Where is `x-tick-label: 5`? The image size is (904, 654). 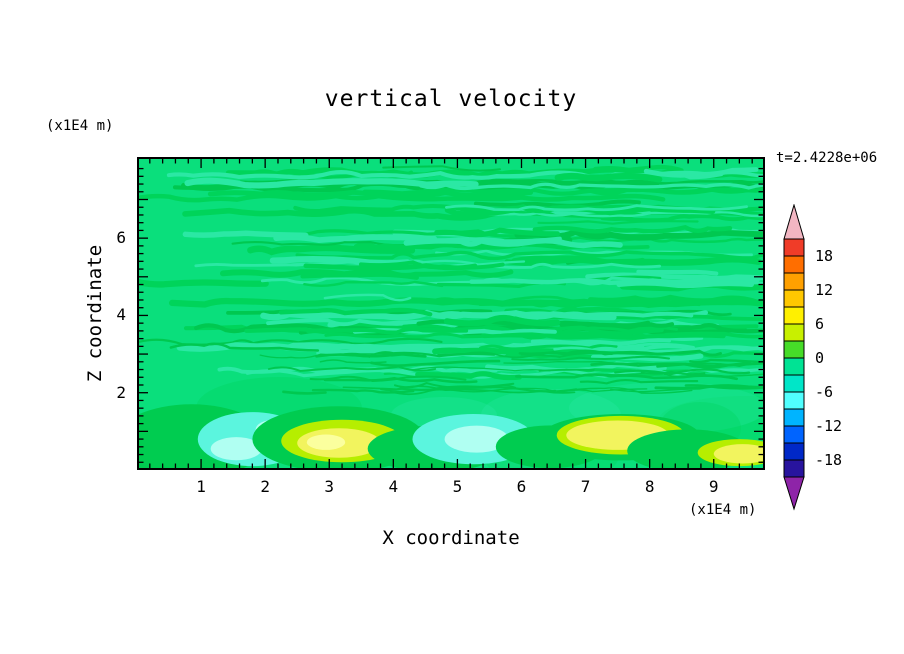 x-tick-label: 5 is located at coordinates (457, 486).